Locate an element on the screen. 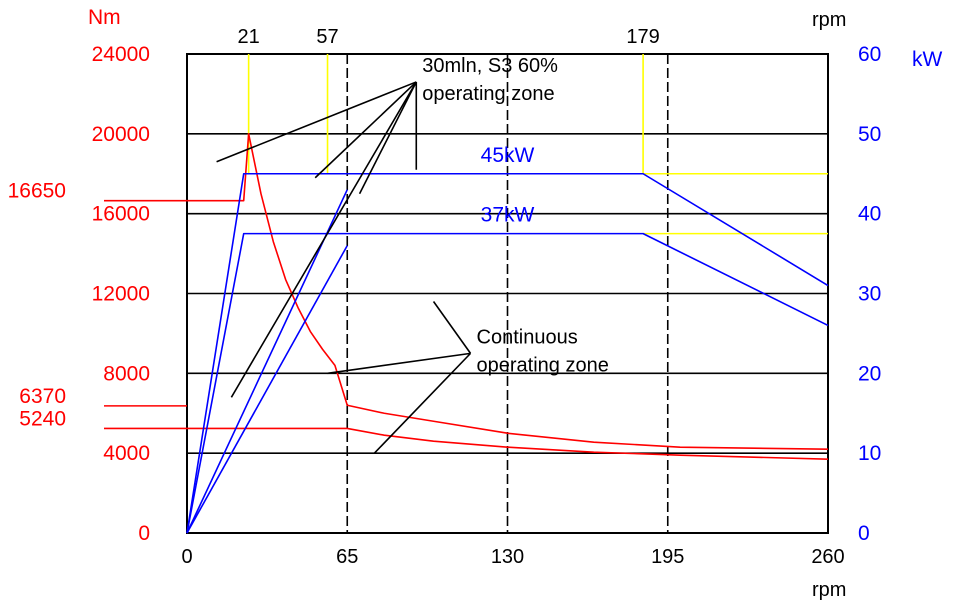  top-tick-label: 21 is located at coordinates (249, 37).